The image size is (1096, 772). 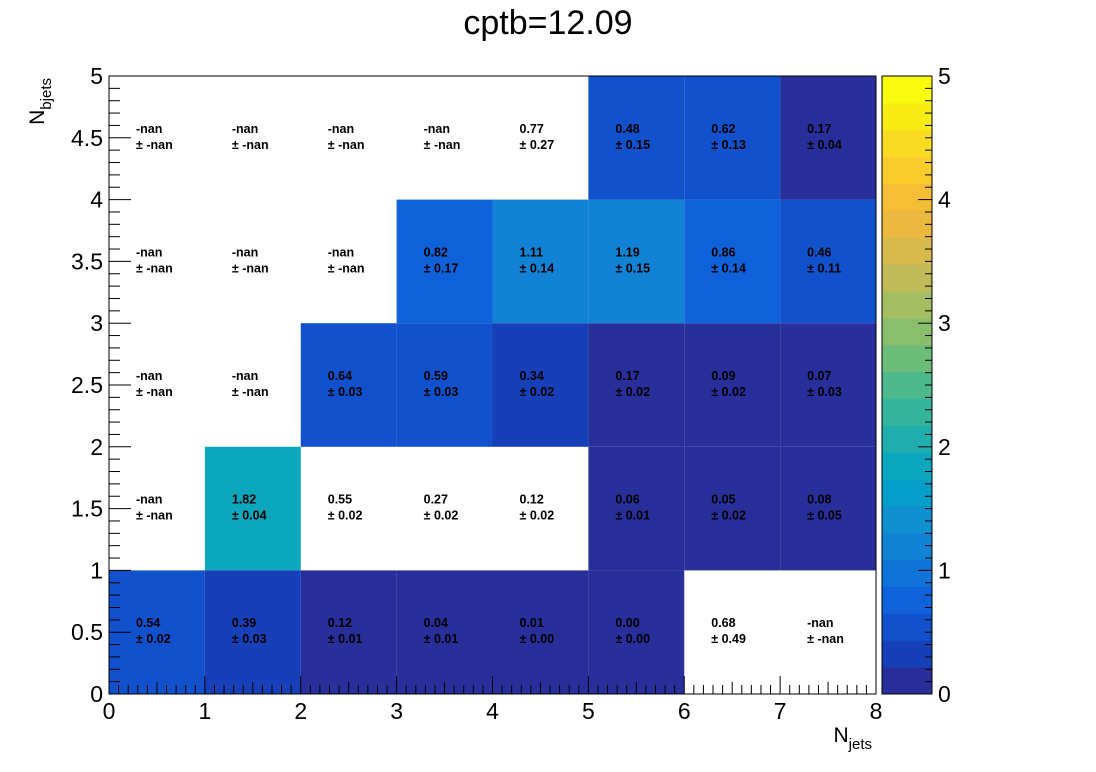 What do you see at coordinates (300, 711) in the screenshot?
I see `x-tick-label: 2` at bounding box center [300, 711].